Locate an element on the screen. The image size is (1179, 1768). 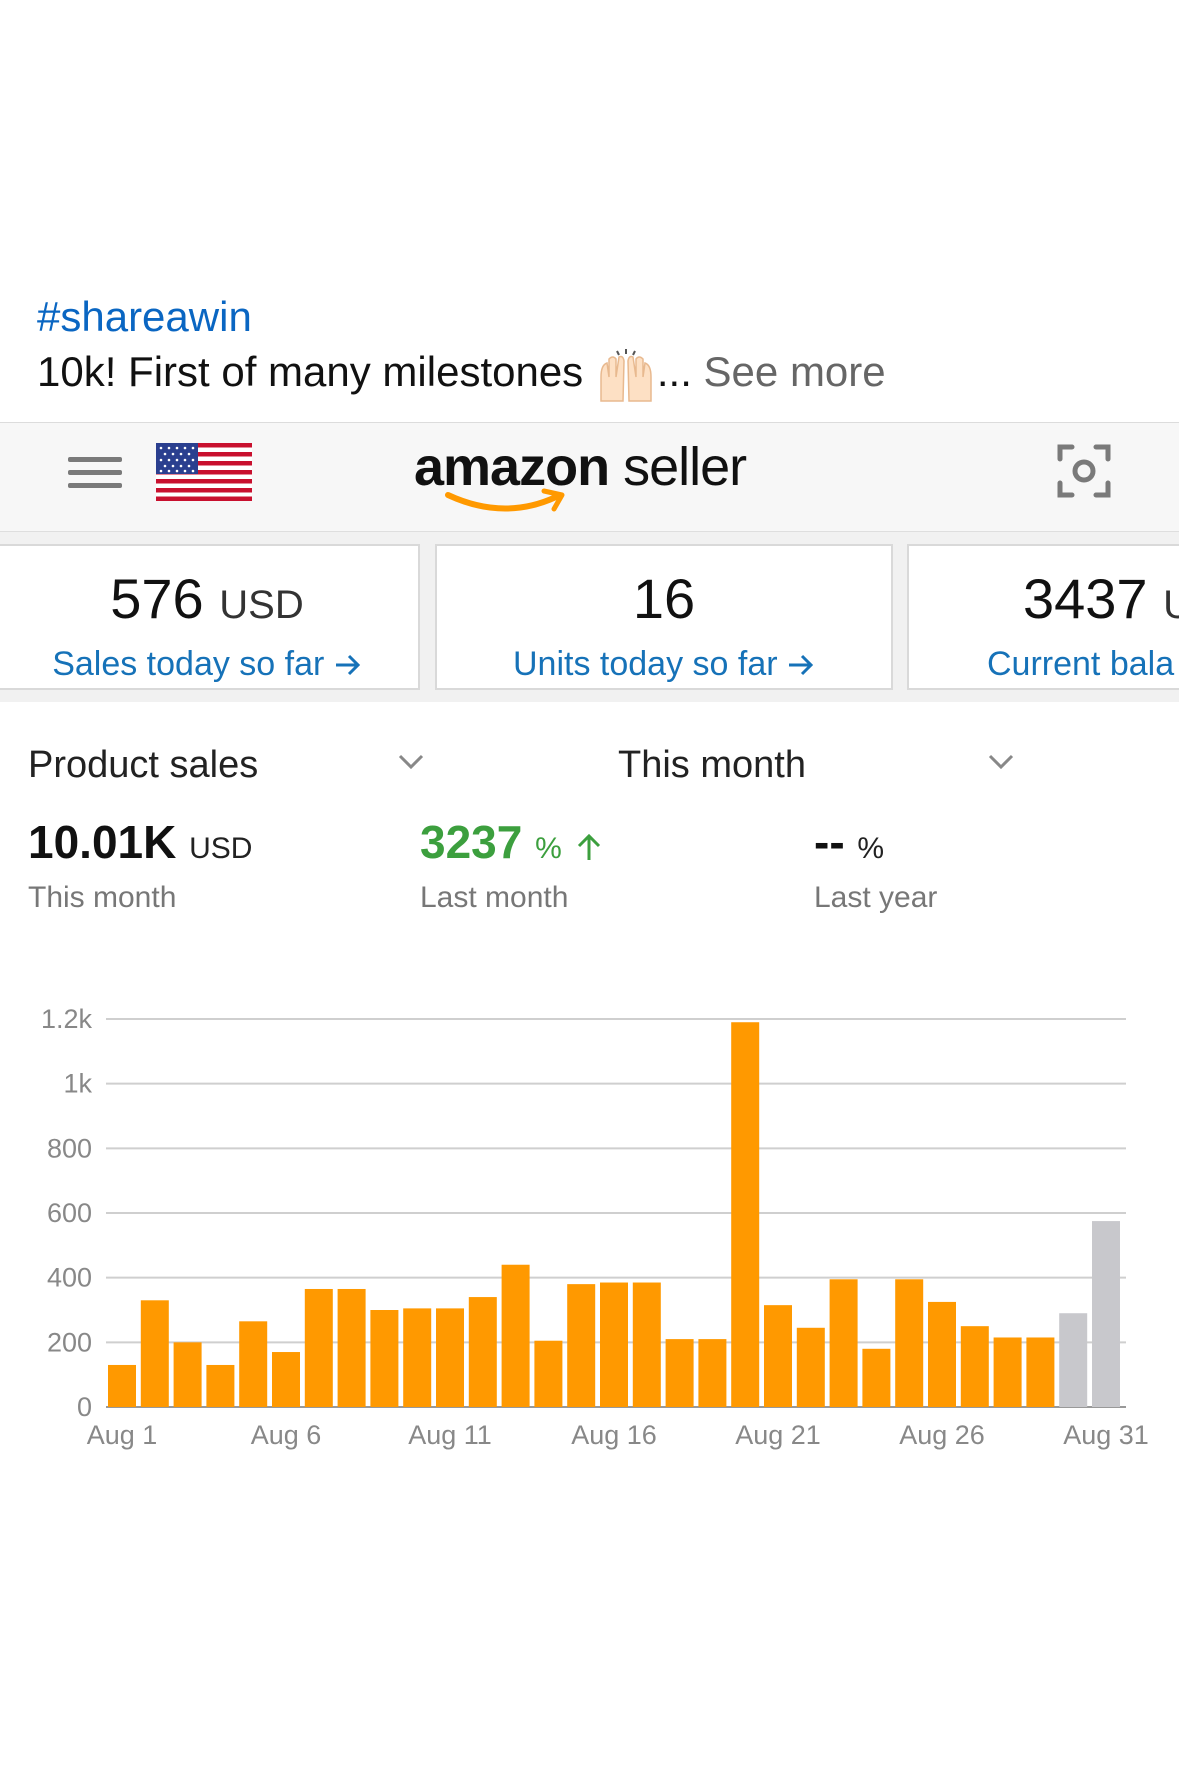
this-month-metric: 10.01K USD This month is located at coordinates (140, 866).